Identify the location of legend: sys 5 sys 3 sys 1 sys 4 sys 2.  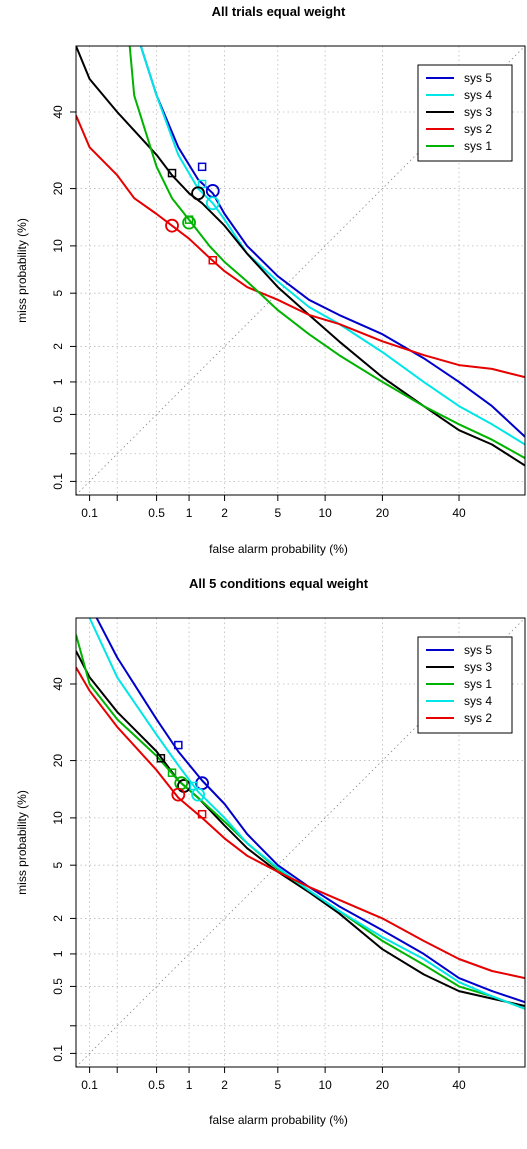
(465, 685).